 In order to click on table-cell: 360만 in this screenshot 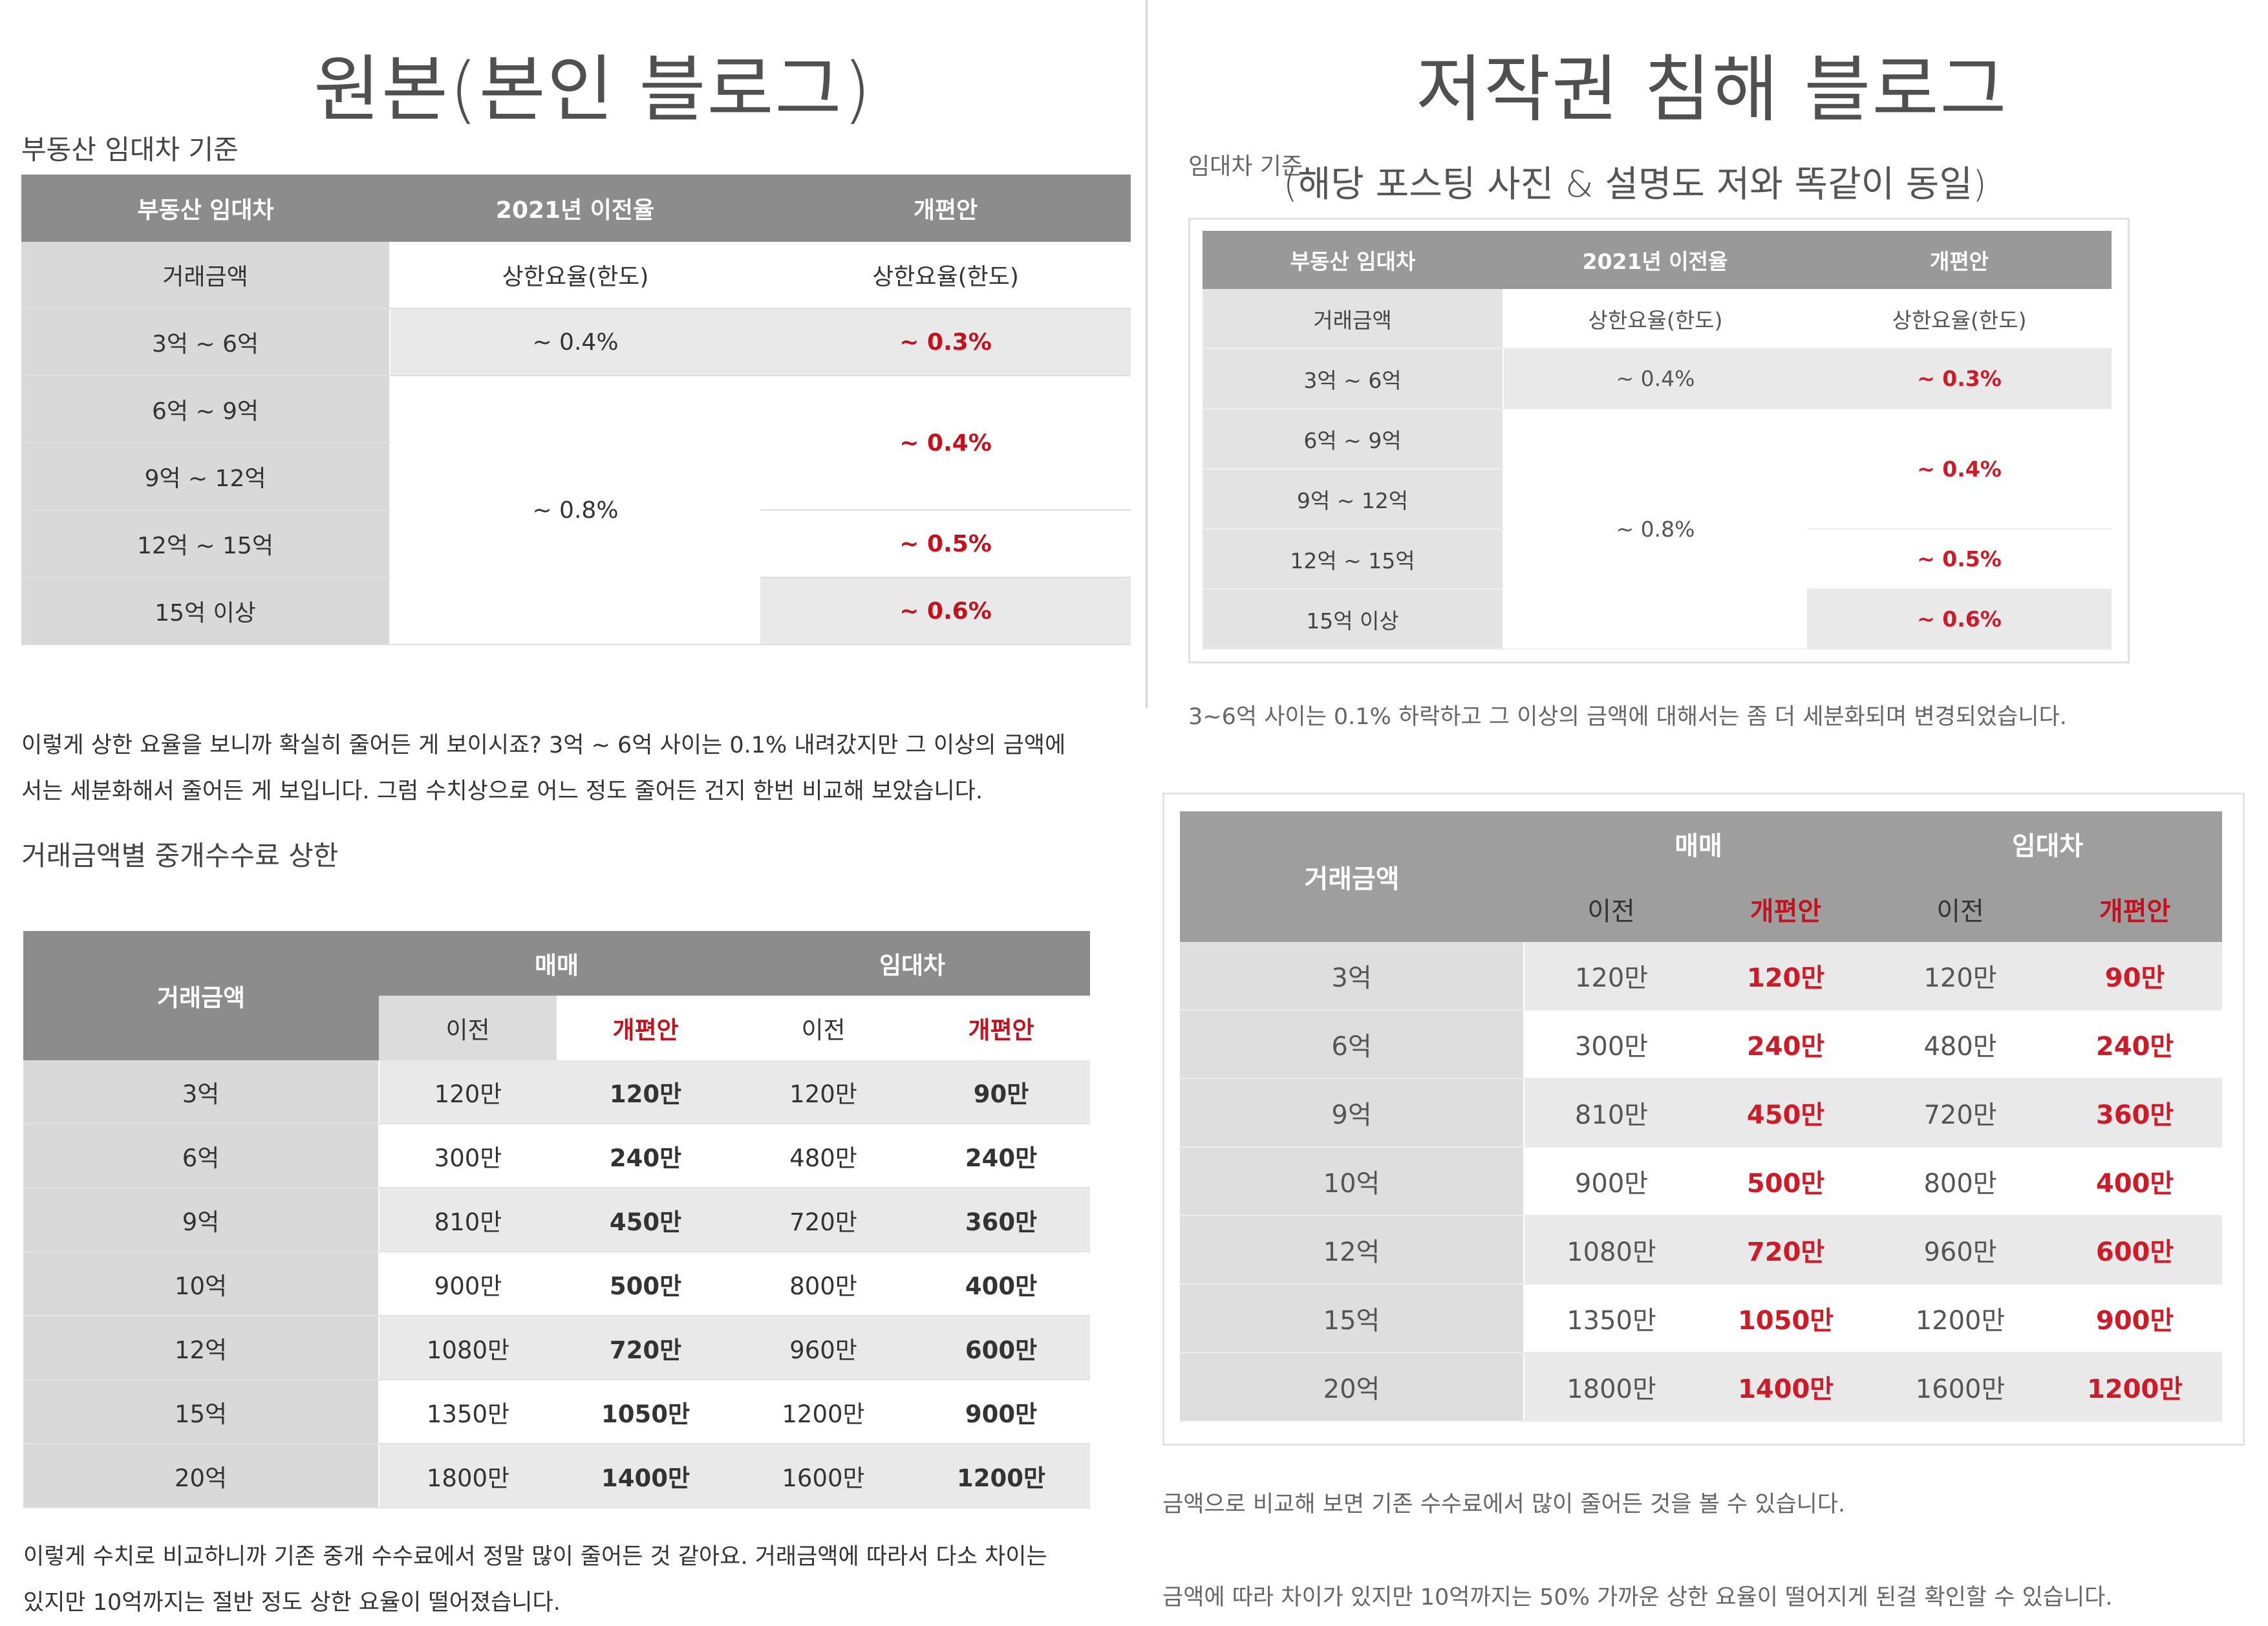, I will do `click(2135, 1113)`.